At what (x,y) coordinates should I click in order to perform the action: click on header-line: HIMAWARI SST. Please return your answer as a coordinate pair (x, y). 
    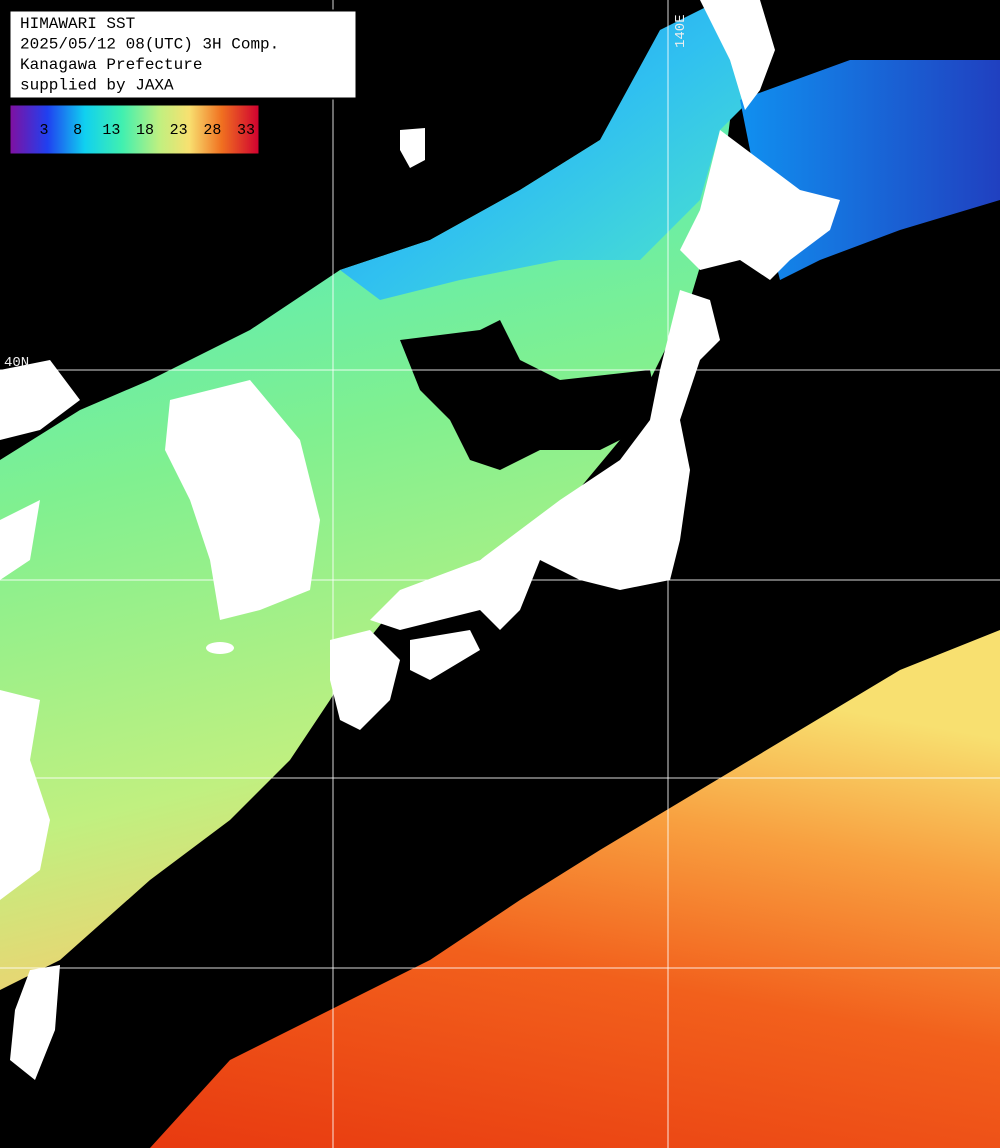
    Looking at the image, I should click on (77, 24).